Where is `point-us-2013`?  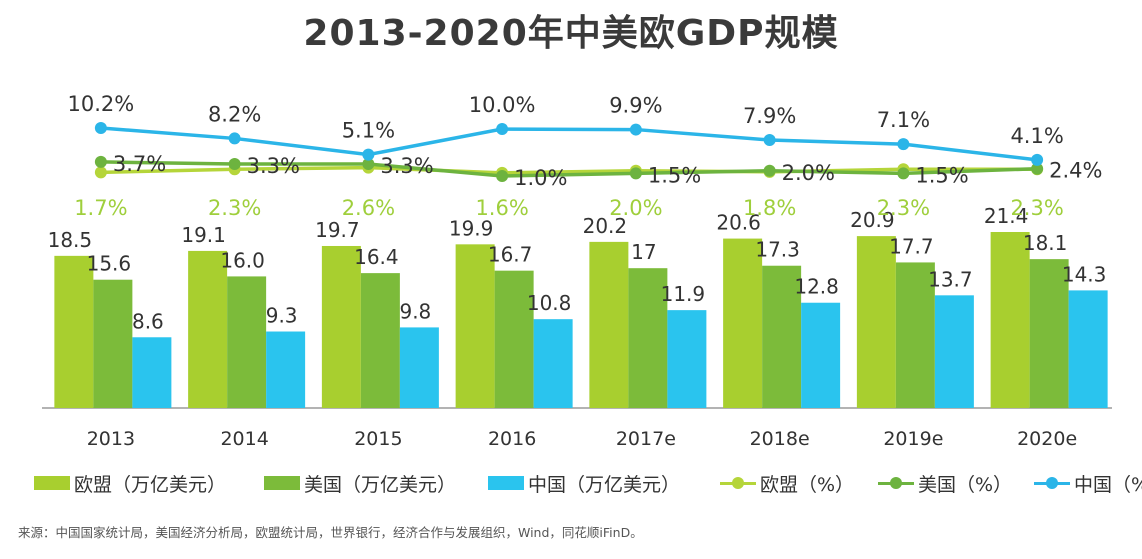 point-us-2013 is located at coordinates (100, 161).